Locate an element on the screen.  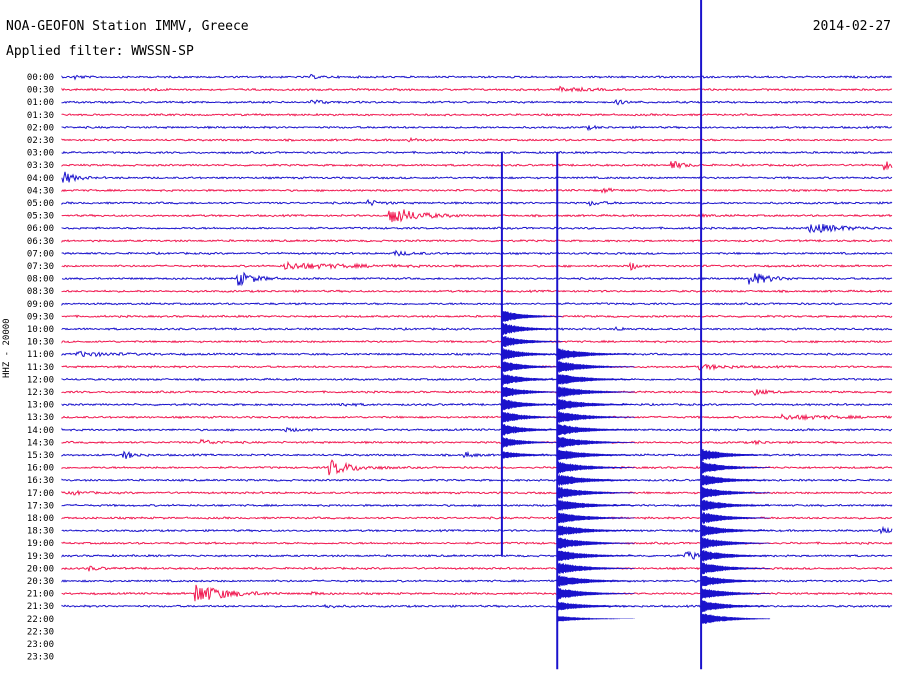
row-time-label: 06:00 is located at coordinates (40, 229).